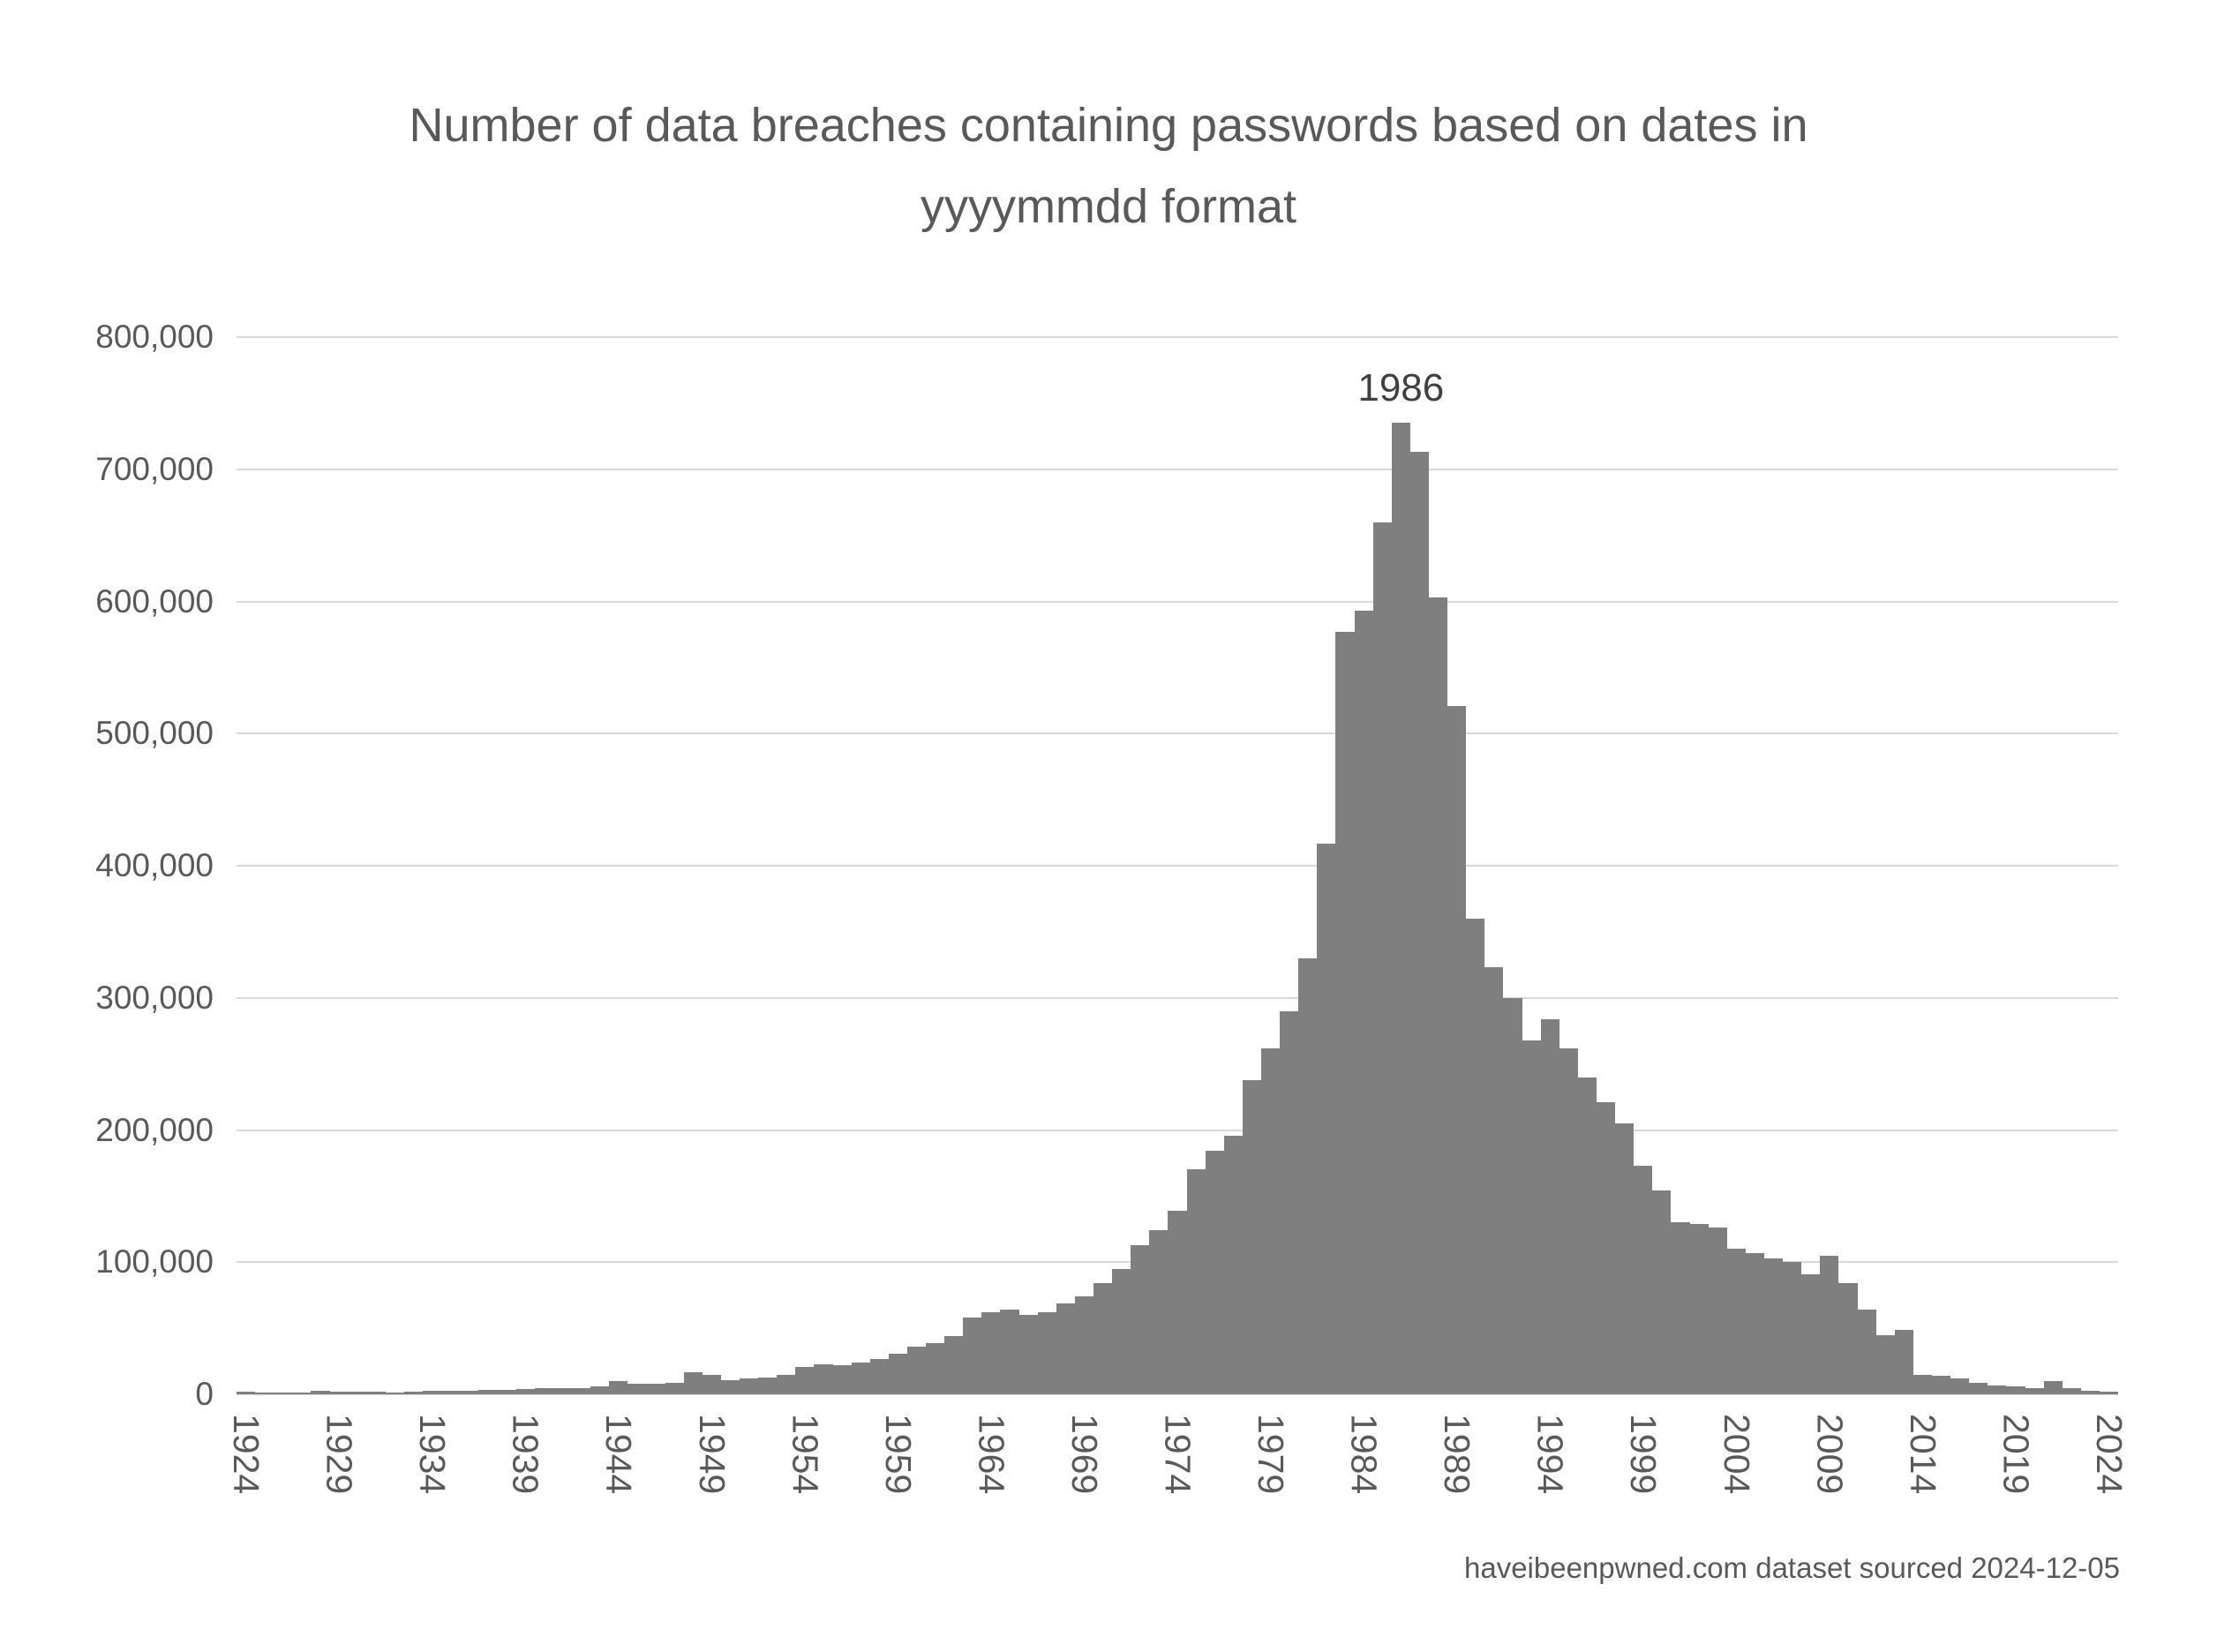 Image resolution: width=2217 pixels, height=1652 pixels. What do you see at coordinates (154, 601) in the screenshot?
I see `y-axis-tick-label: 600,000` at bounding box center [154, 601].